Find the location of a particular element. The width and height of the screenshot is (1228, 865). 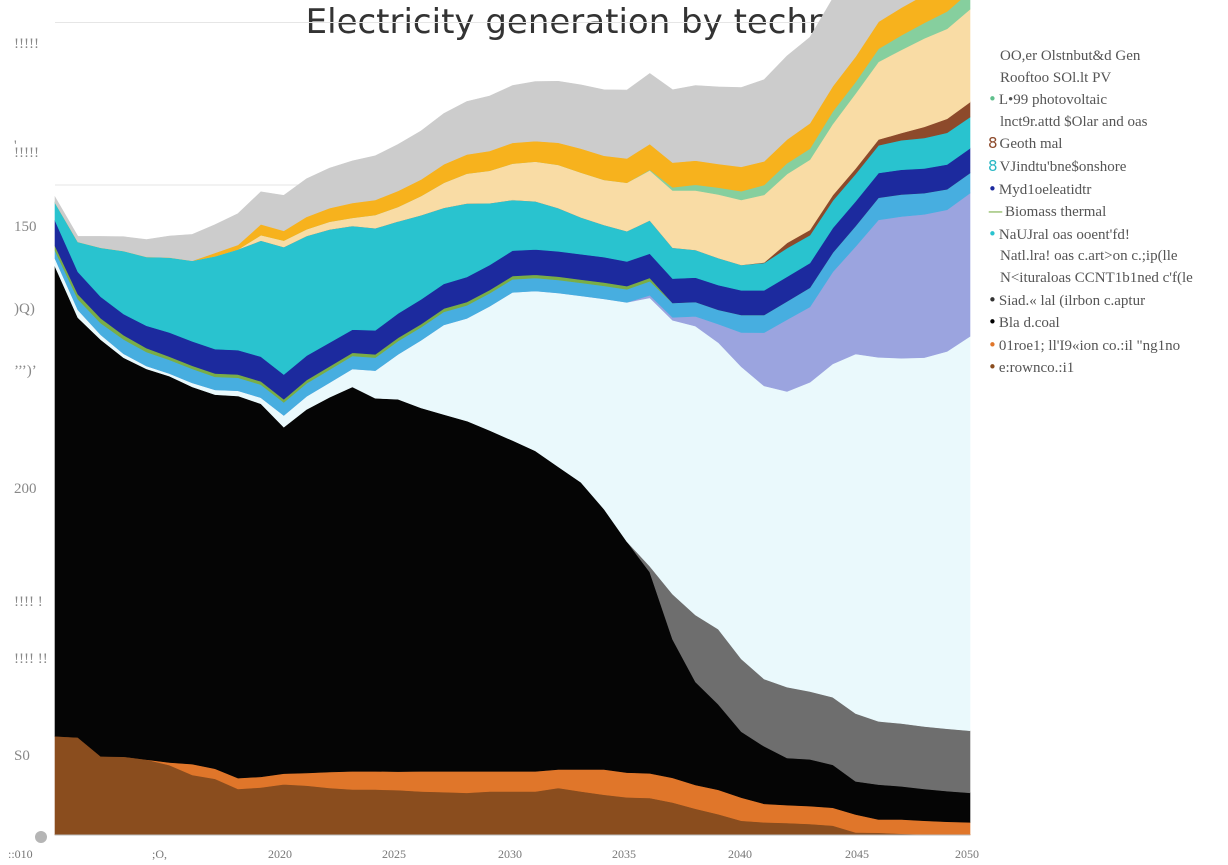

y-tick-label: 200 is located at coordinates (25, 489).